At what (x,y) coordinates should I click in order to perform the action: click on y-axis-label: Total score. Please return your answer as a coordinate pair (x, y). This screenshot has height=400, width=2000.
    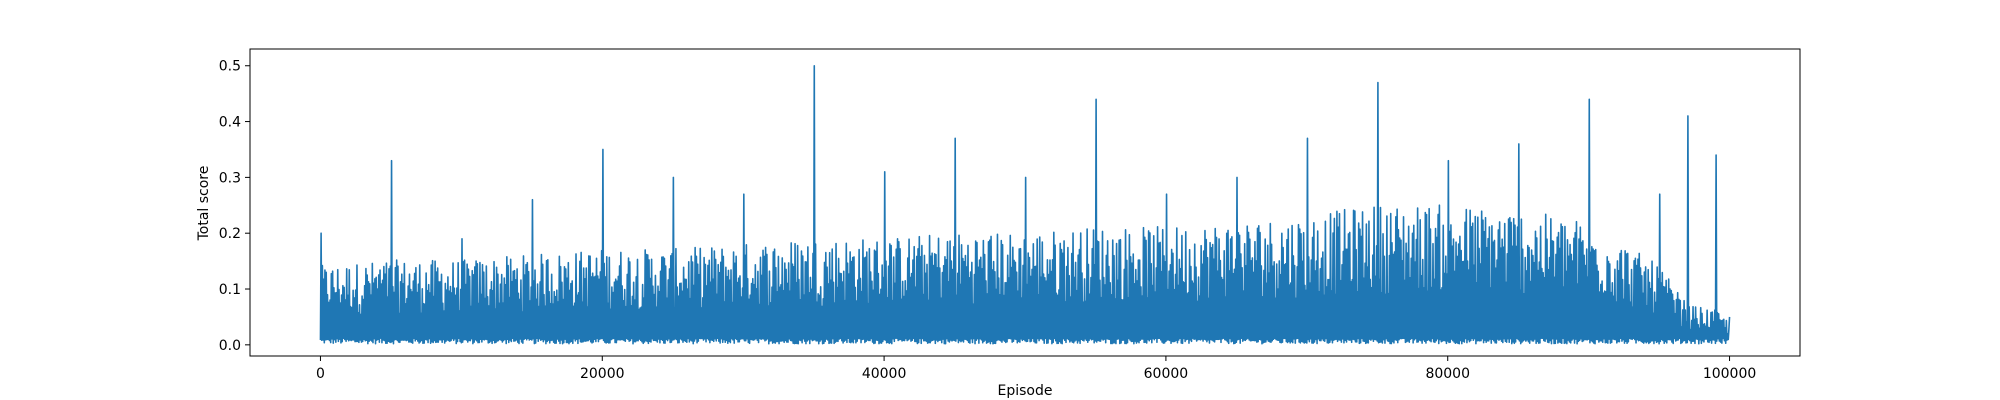
    Looking at the image, I should click on (204, 204).